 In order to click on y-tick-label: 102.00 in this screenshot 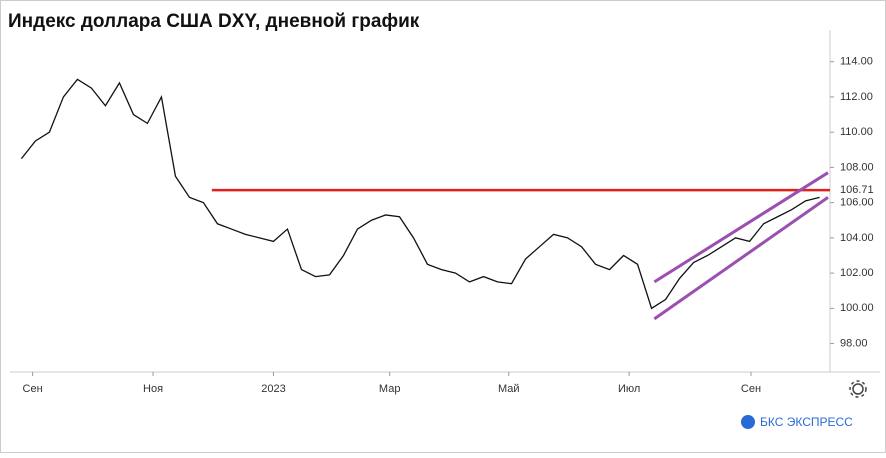, I will do `click(857, 273)`.